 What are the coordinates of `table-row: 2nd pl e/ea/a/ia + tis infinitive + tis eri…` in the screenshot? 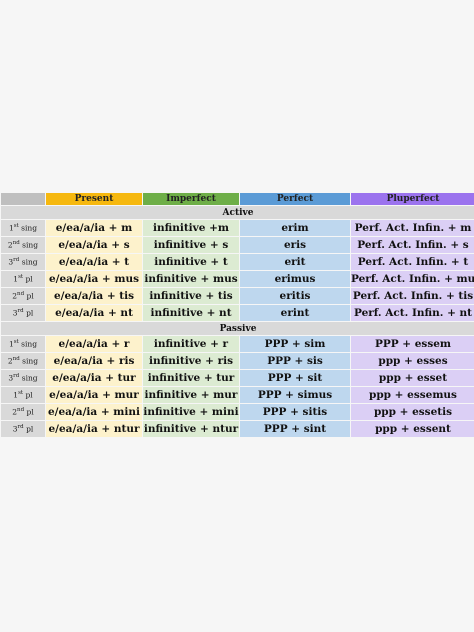 It's located at (237, 296).